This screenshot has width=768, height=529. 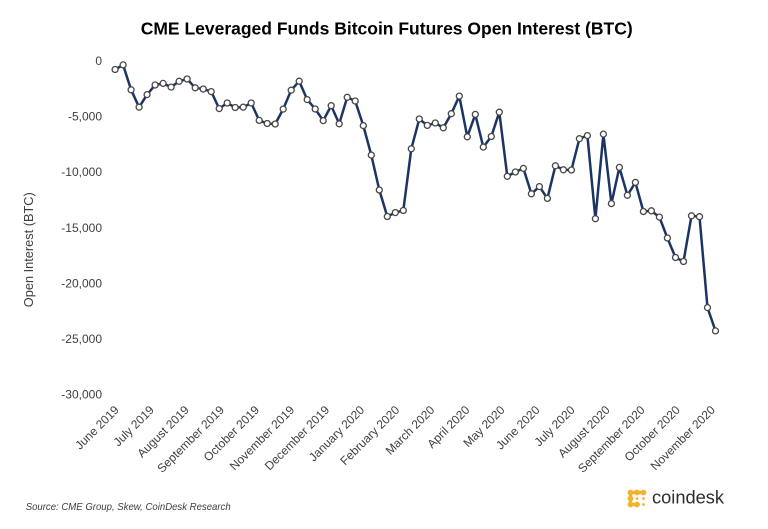 I want to click on svg-text: -15,000, so click(x=81, y=228).